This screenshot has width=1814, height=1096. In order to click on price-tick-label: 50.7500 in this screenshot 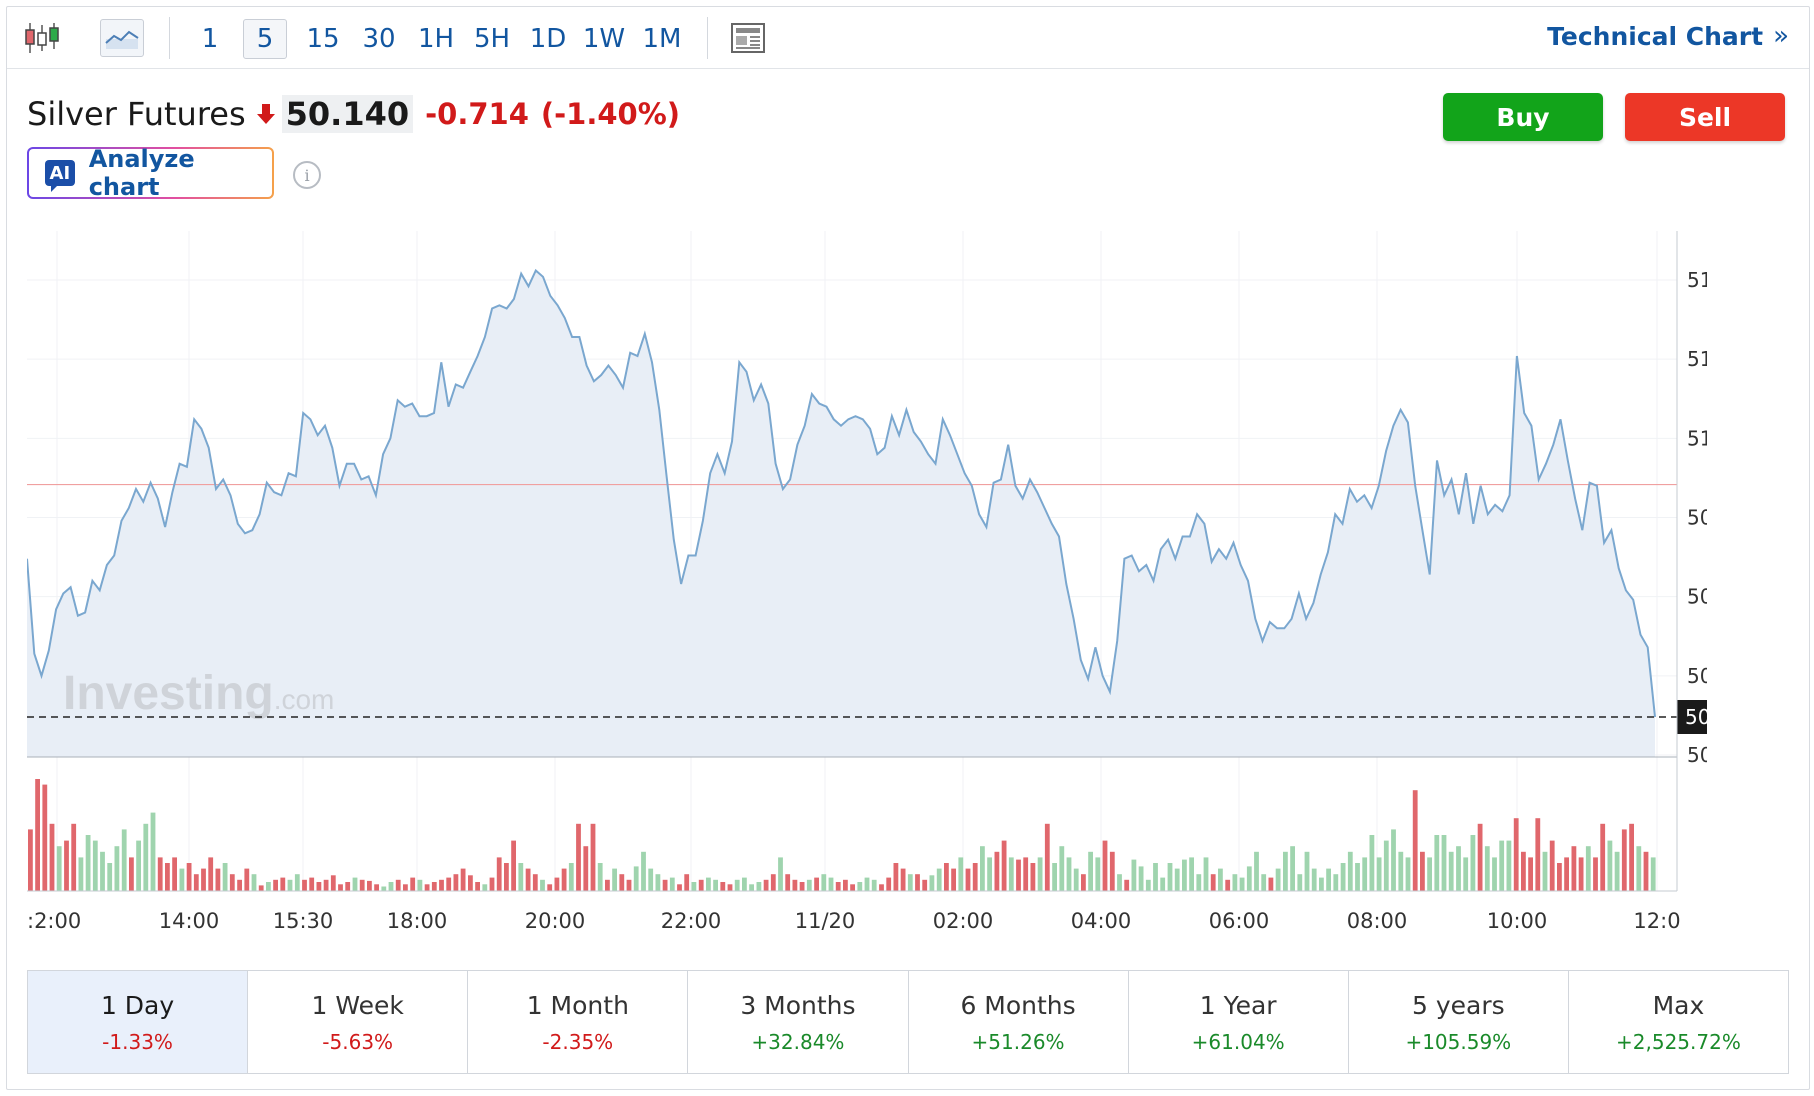, I will do `click(1697, 518)`.